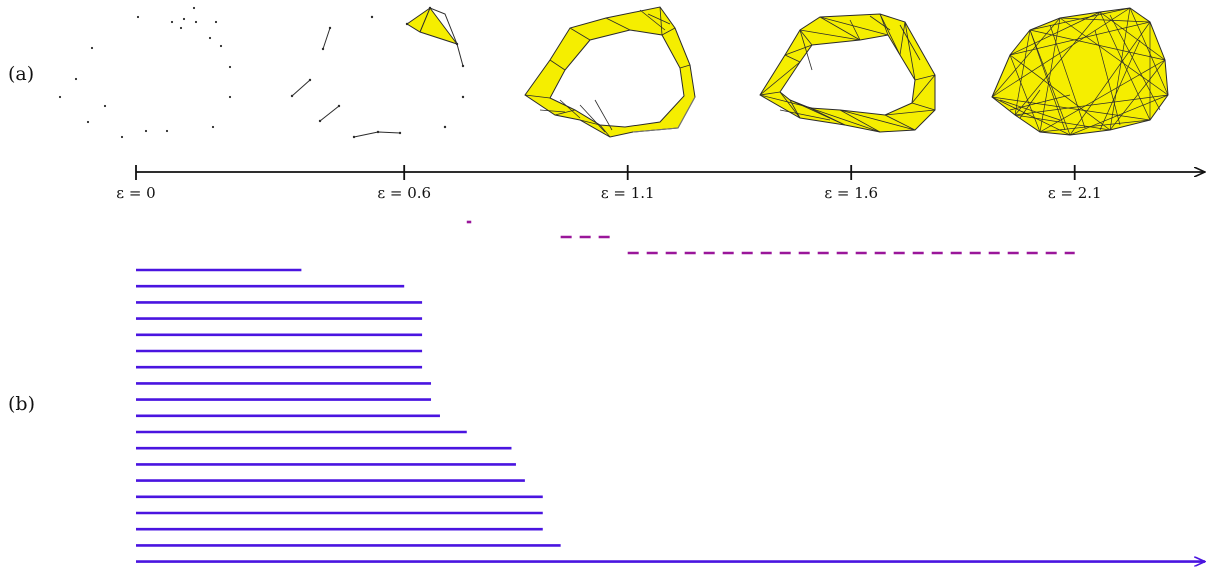  I want to click on axis-tick-label: ε = 1.6, so click(851, 193).